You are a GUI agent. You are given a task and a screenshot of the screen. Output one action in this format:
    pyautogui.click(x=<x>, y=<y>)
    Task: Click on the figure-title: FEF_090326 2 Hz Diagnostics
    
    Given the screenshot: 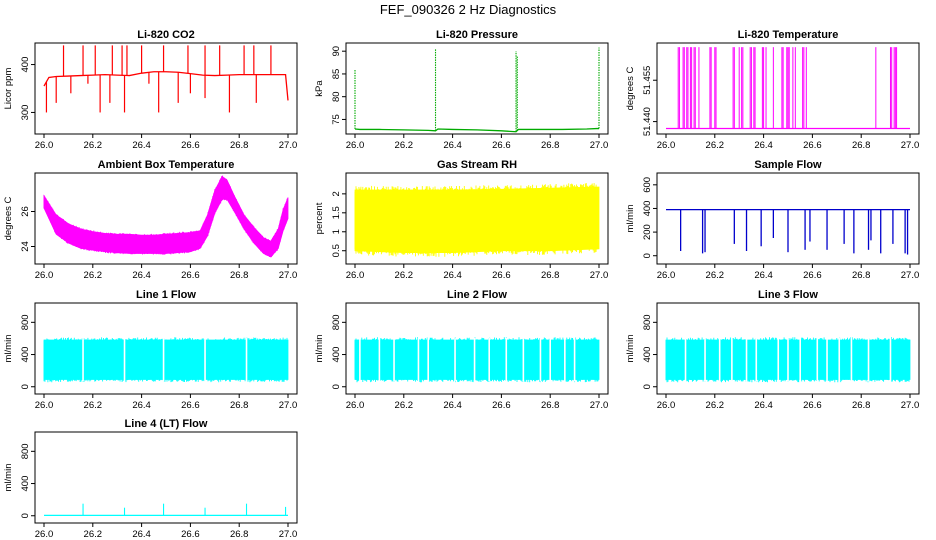 What is the action you would take?
    pyautogui.click(x=468, y=9)
    